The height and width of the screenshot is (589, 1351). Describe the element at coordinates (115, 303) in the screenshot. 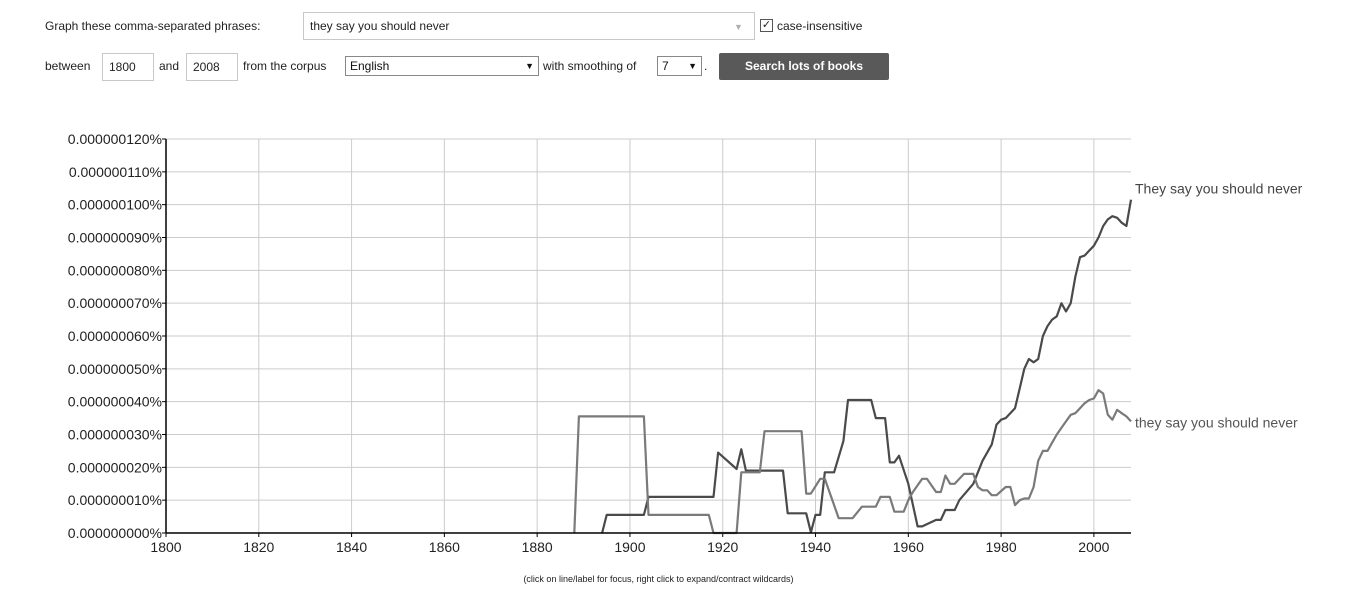

I see `y-tick-label: 0.000000070%` at that location.